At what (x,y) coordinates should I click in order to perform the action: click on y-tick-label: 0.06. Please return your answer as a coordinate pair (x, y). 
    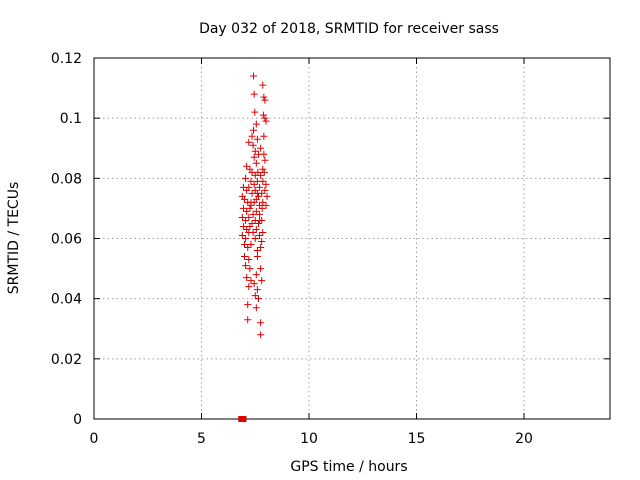
    Looking at the image, I should click on (66, 240).